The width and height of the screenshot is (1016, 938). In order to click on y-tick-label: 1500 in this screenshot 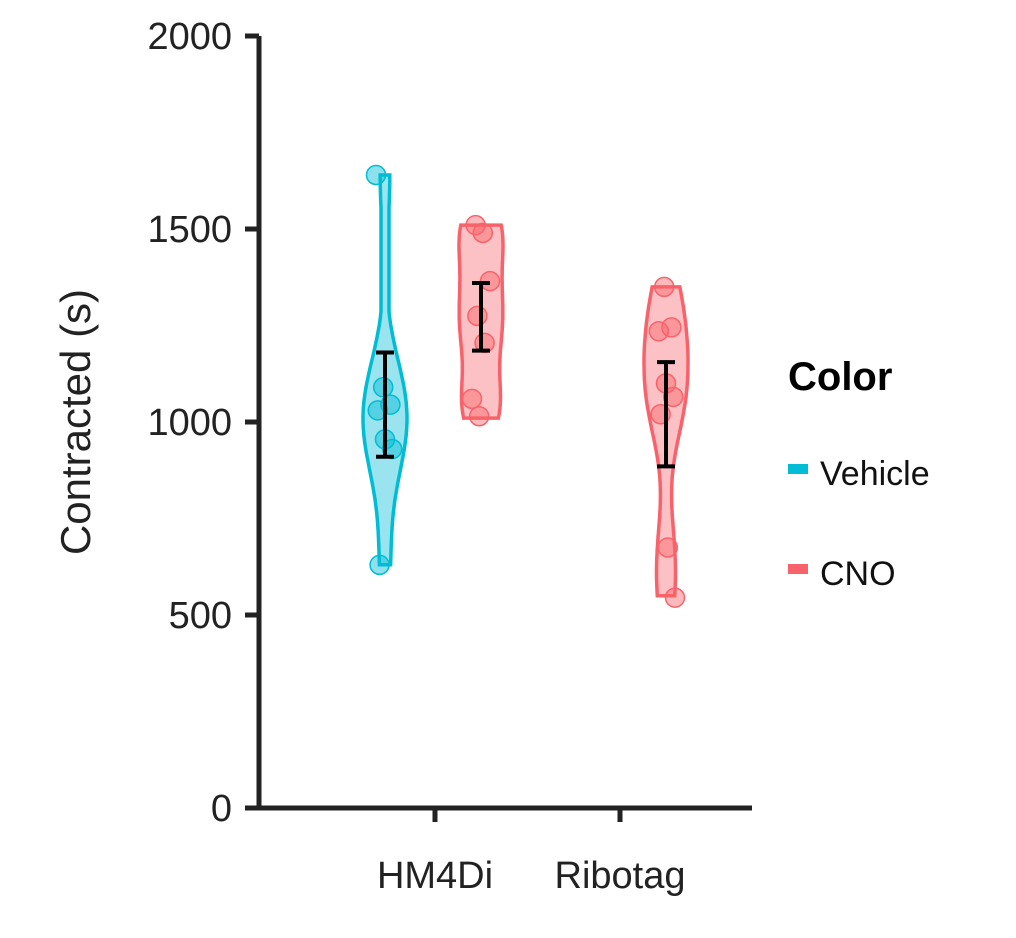, I will do `click(189, 230)`.